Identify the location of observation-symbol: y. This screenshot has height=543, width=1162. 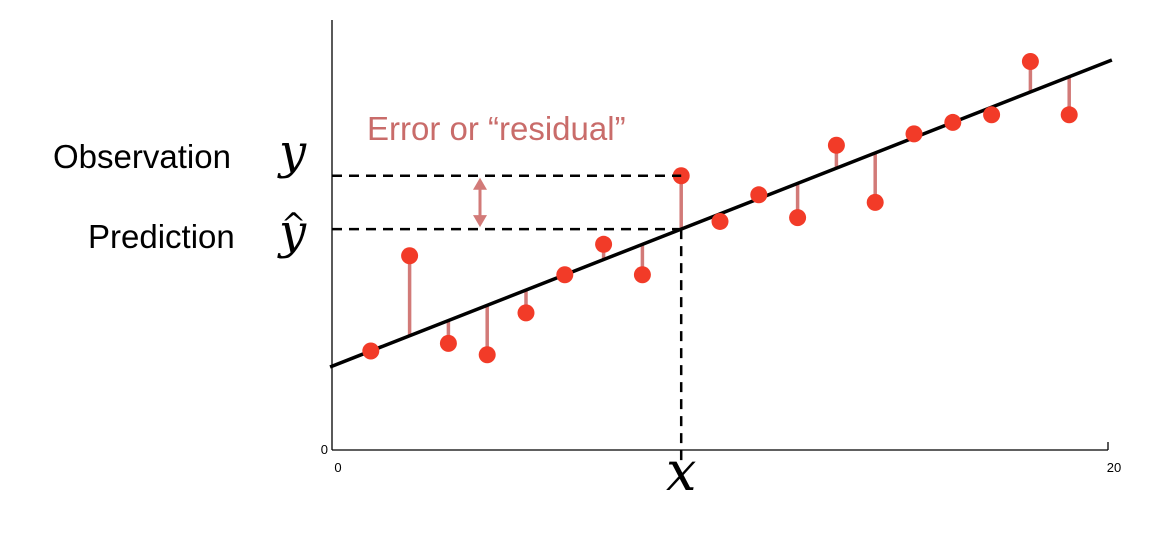
(292, 152).